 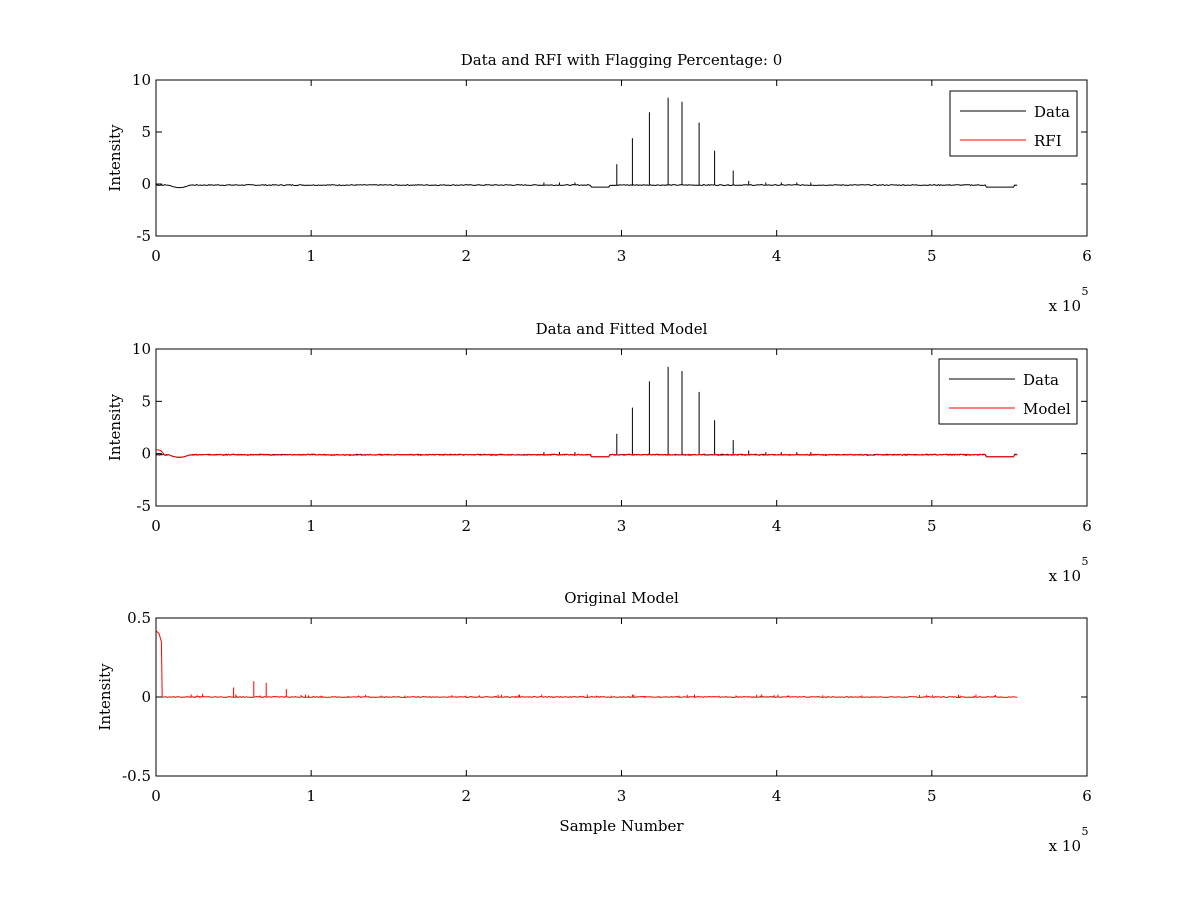 I want to click on chart-title: Data and RFI with Flagging Percentage: 0, so click(x=622, y=60).